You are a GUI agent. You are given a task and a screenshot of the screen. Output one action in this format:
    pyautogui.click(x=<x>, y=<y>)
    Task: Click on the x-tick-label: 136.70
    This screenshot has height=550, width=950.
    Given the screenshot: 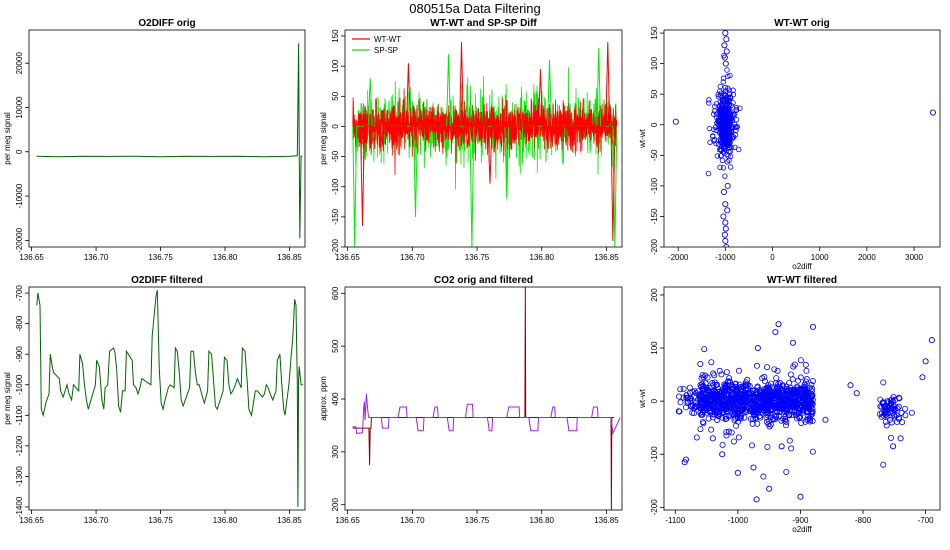 What is the action you would take?
    pyautogui.click(x=412, y=520)
    